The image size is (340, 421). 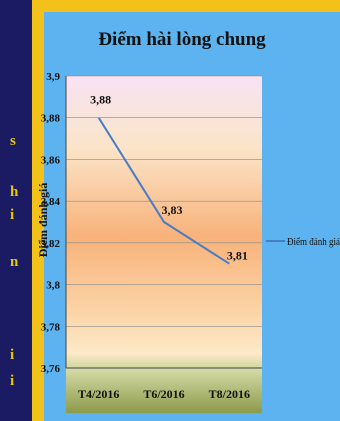 What do you see at coordinates (172, 210) in the screenshot?
I see `data-label: 3,83` at bounding box center [172, 210].